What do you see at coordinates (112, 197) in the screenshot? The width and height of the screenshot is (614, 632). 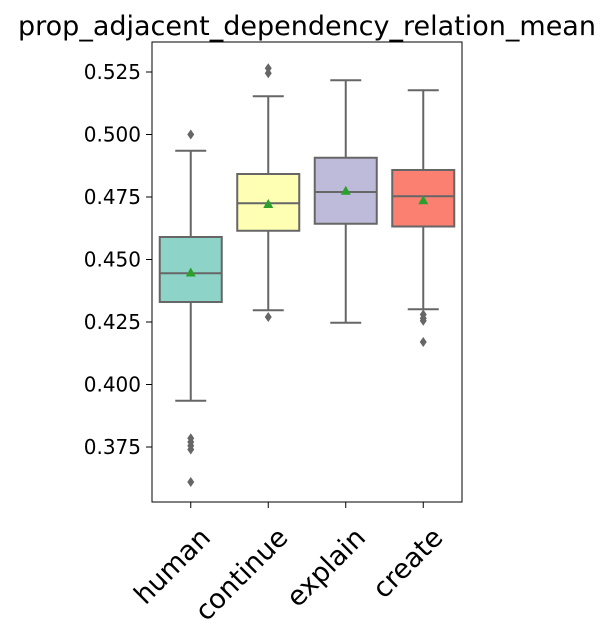 I see `y-tick-label: 0.475` at bounding box center [112, 197].